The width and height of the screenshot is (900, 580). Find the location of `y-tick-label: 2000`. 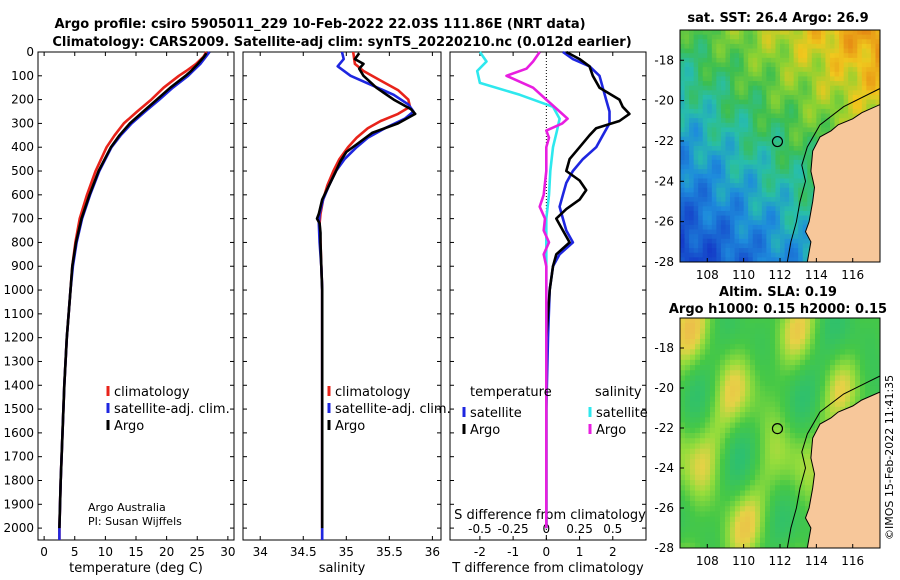

y-tick-label: 2000 is located at coordinates (18, 528).